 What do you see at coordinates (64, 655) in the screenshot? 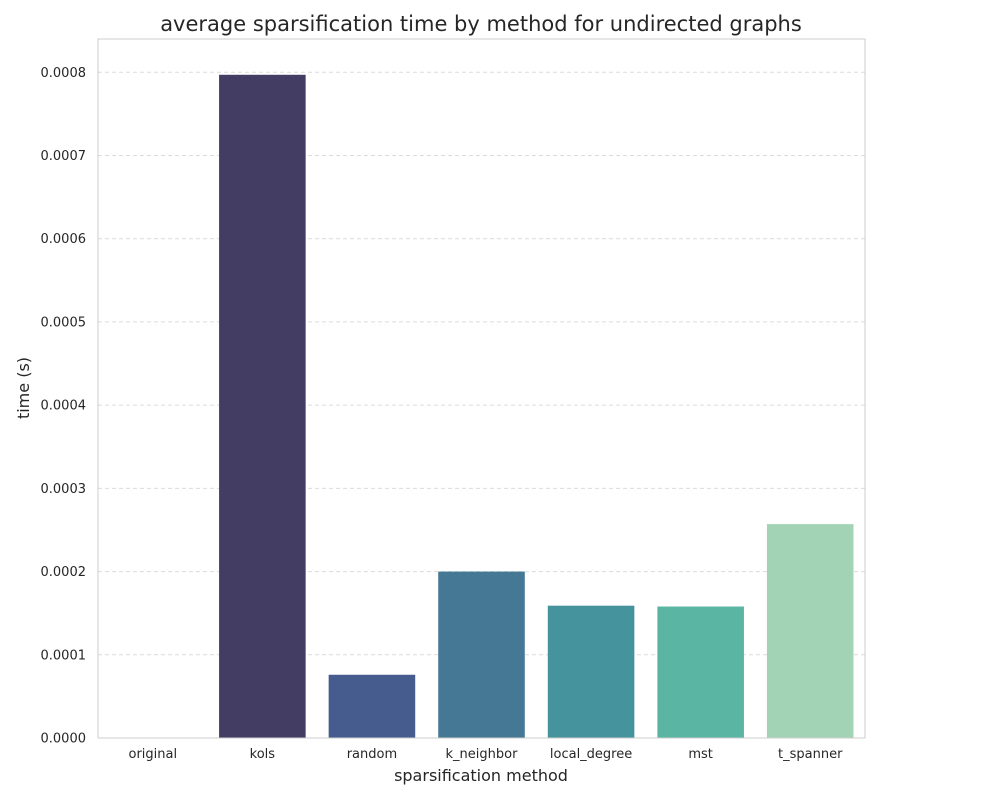
I see `y-tick-label: 0.0001` at bounding box center [64, 655].